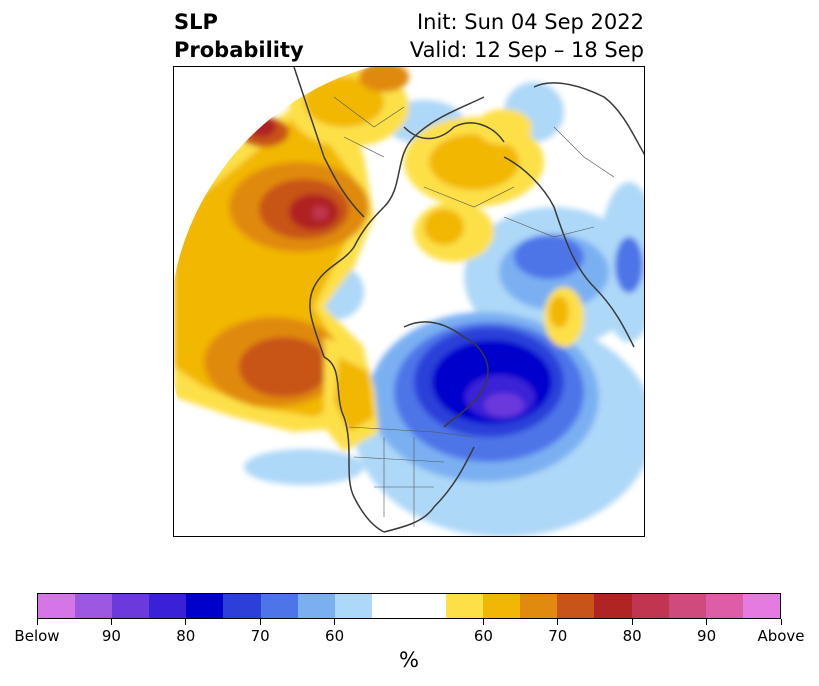  Describe the element at coordinates (37, 636) in the screenshot. I see `colorbar-tick-label: Below` at that location.